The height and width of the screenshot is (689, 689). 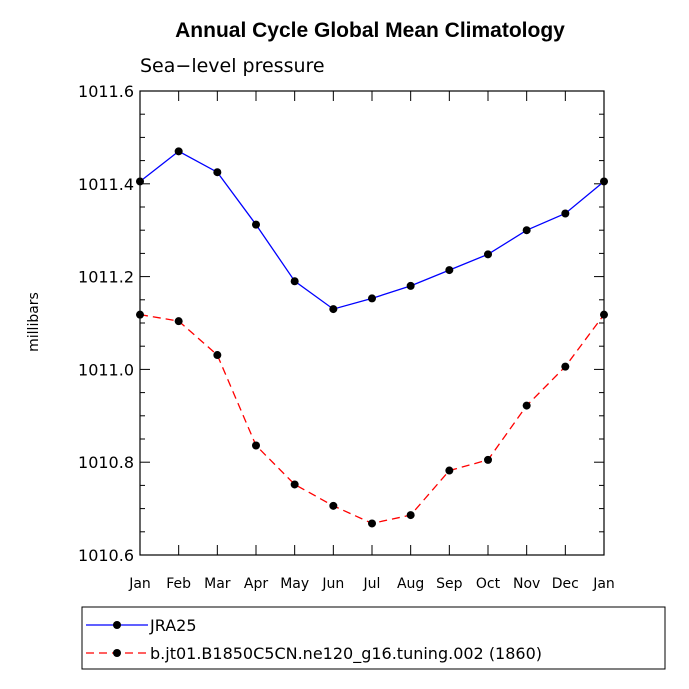 I want to click on x-tick-label: Sep, so click(x=449, y=584).